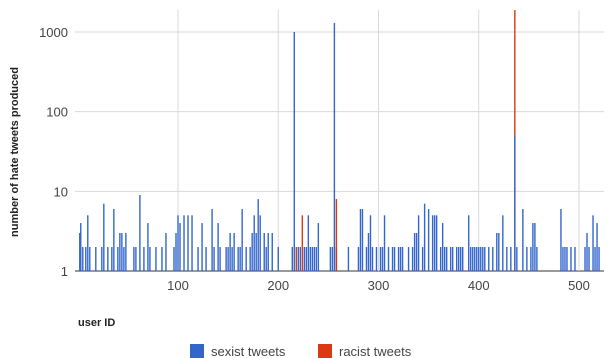  I want to click on y-axis-title: number of hate tweets produced, so click(15, 152).